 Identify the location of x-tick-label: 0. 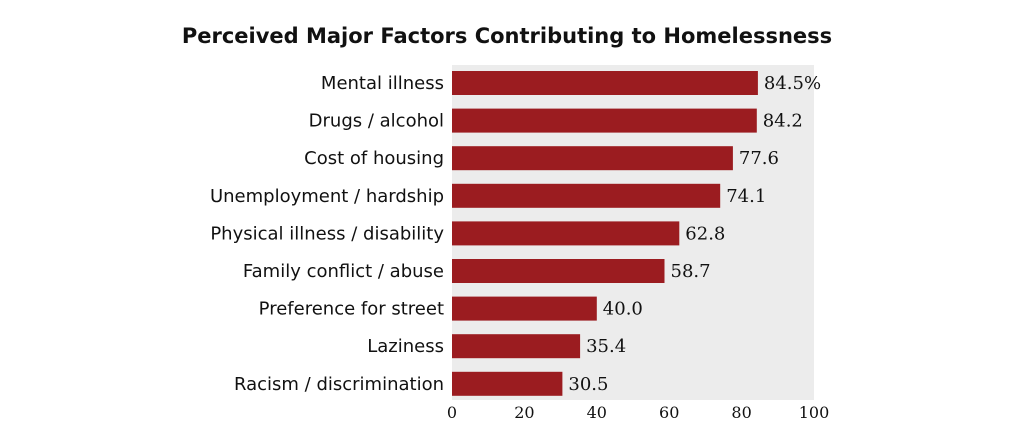
(452, 412).